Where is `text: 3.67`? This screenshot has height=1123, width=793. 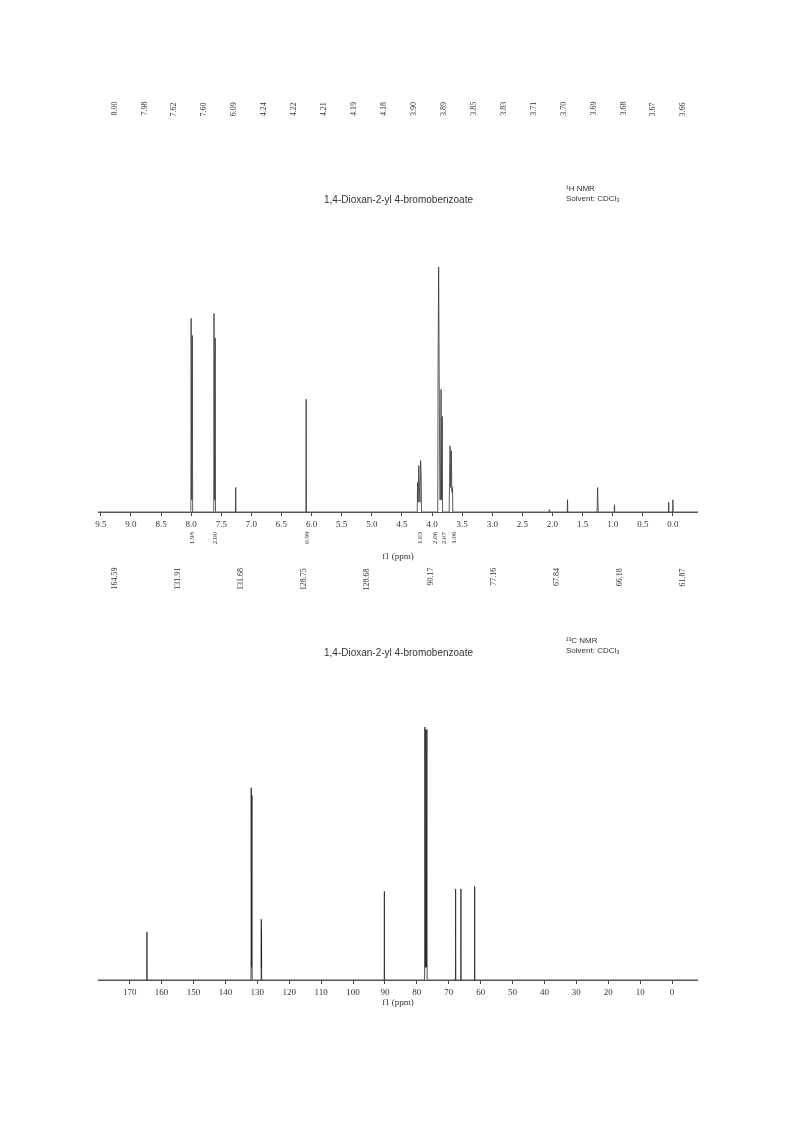 text: 3.67 is located at coordinates (653, 109).